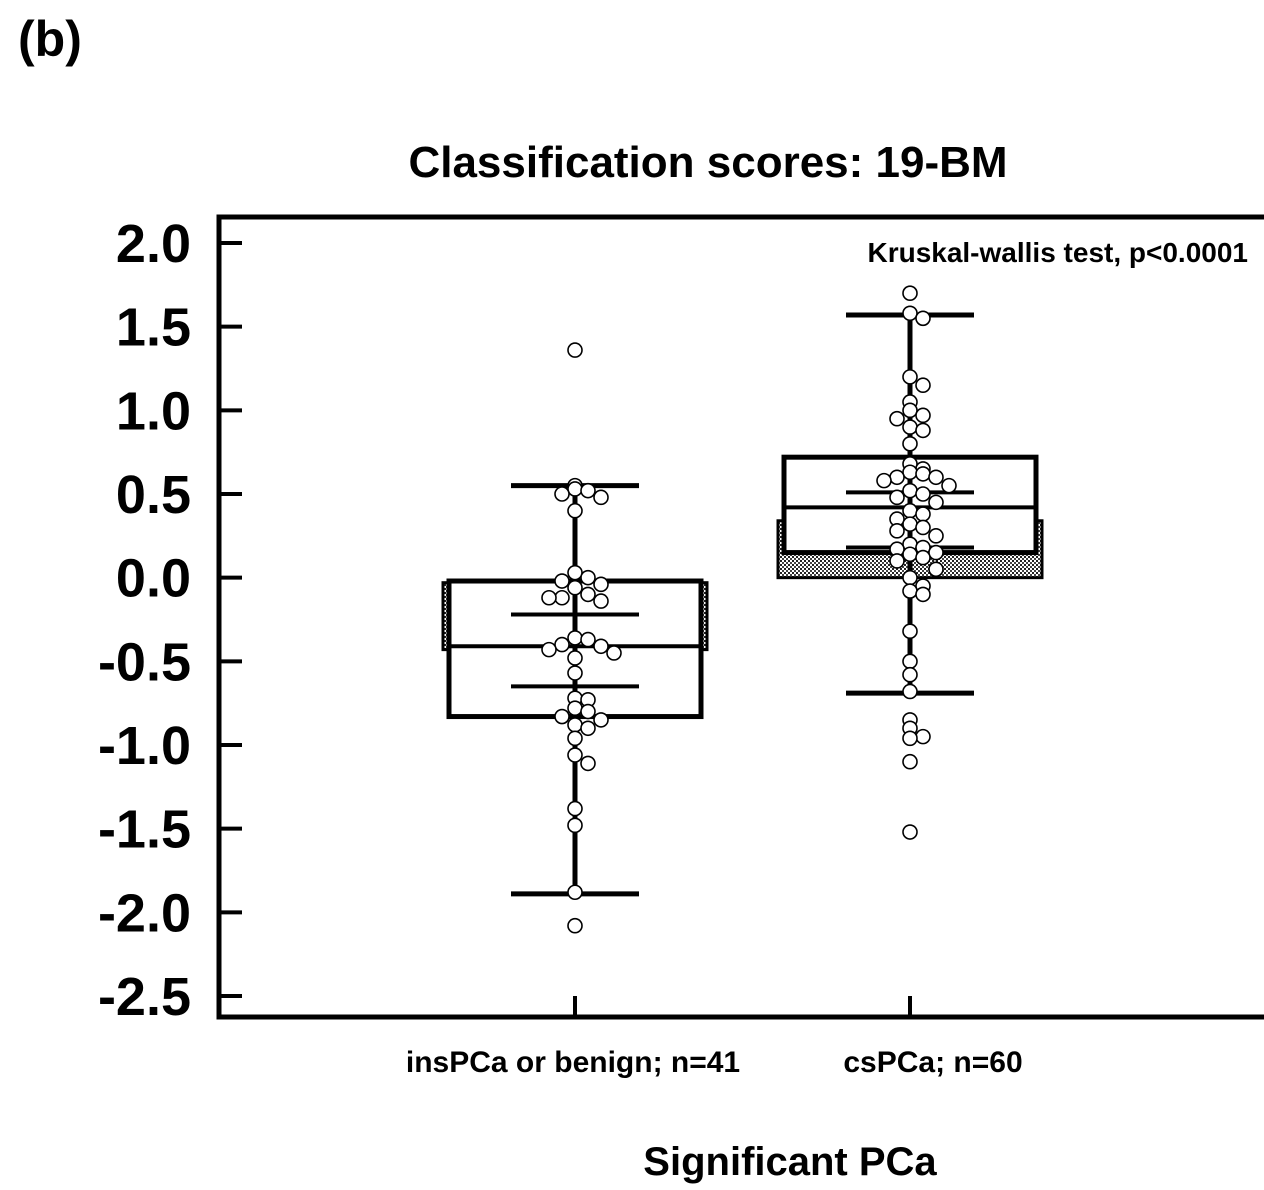  What do you see at coordinates (144, 830) in the screenshot?
I see `y-tick-label: -1.5` at bounding box center [144, 830].